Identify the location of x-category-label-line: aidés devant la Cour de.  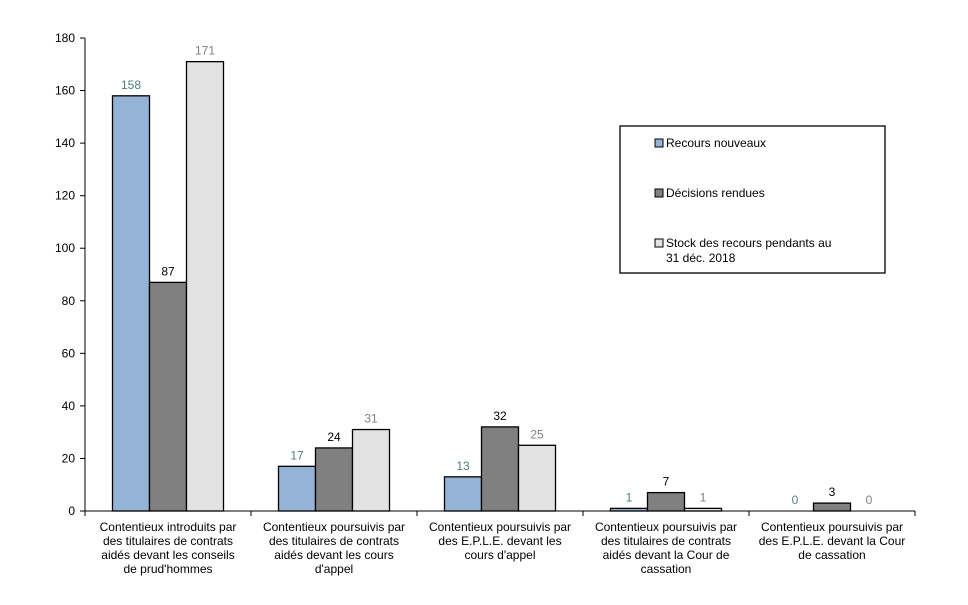
(666, 555).